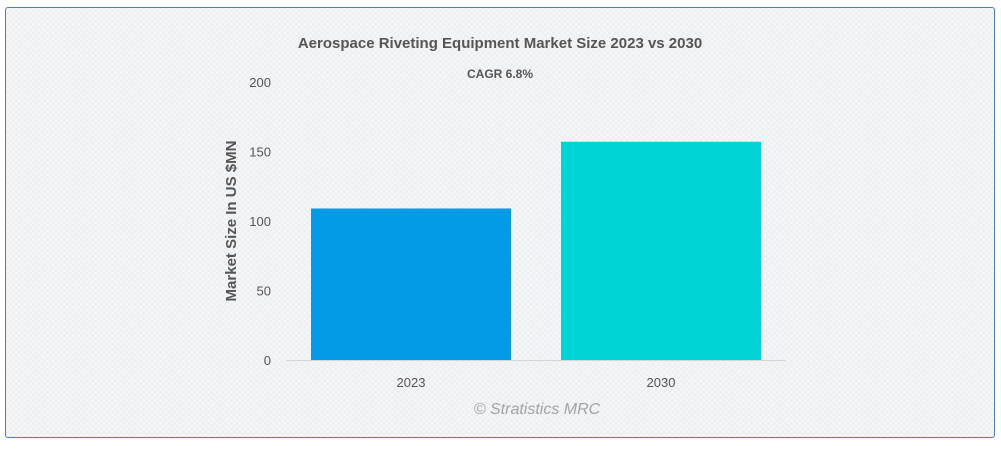 This screenshot has height=449, width=1001. What do you see at coordinates (260, 82) in the screenshot?
I see `y-tick-label: 200` at bounding box center [260, 82].